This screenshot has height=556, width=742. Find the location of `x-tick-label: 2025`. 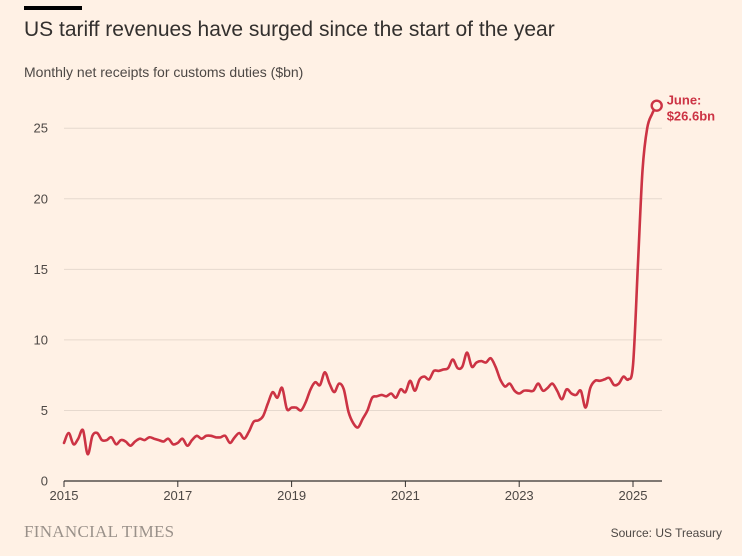

x-tick-label: 2025 is located at coordinates (633, 495).